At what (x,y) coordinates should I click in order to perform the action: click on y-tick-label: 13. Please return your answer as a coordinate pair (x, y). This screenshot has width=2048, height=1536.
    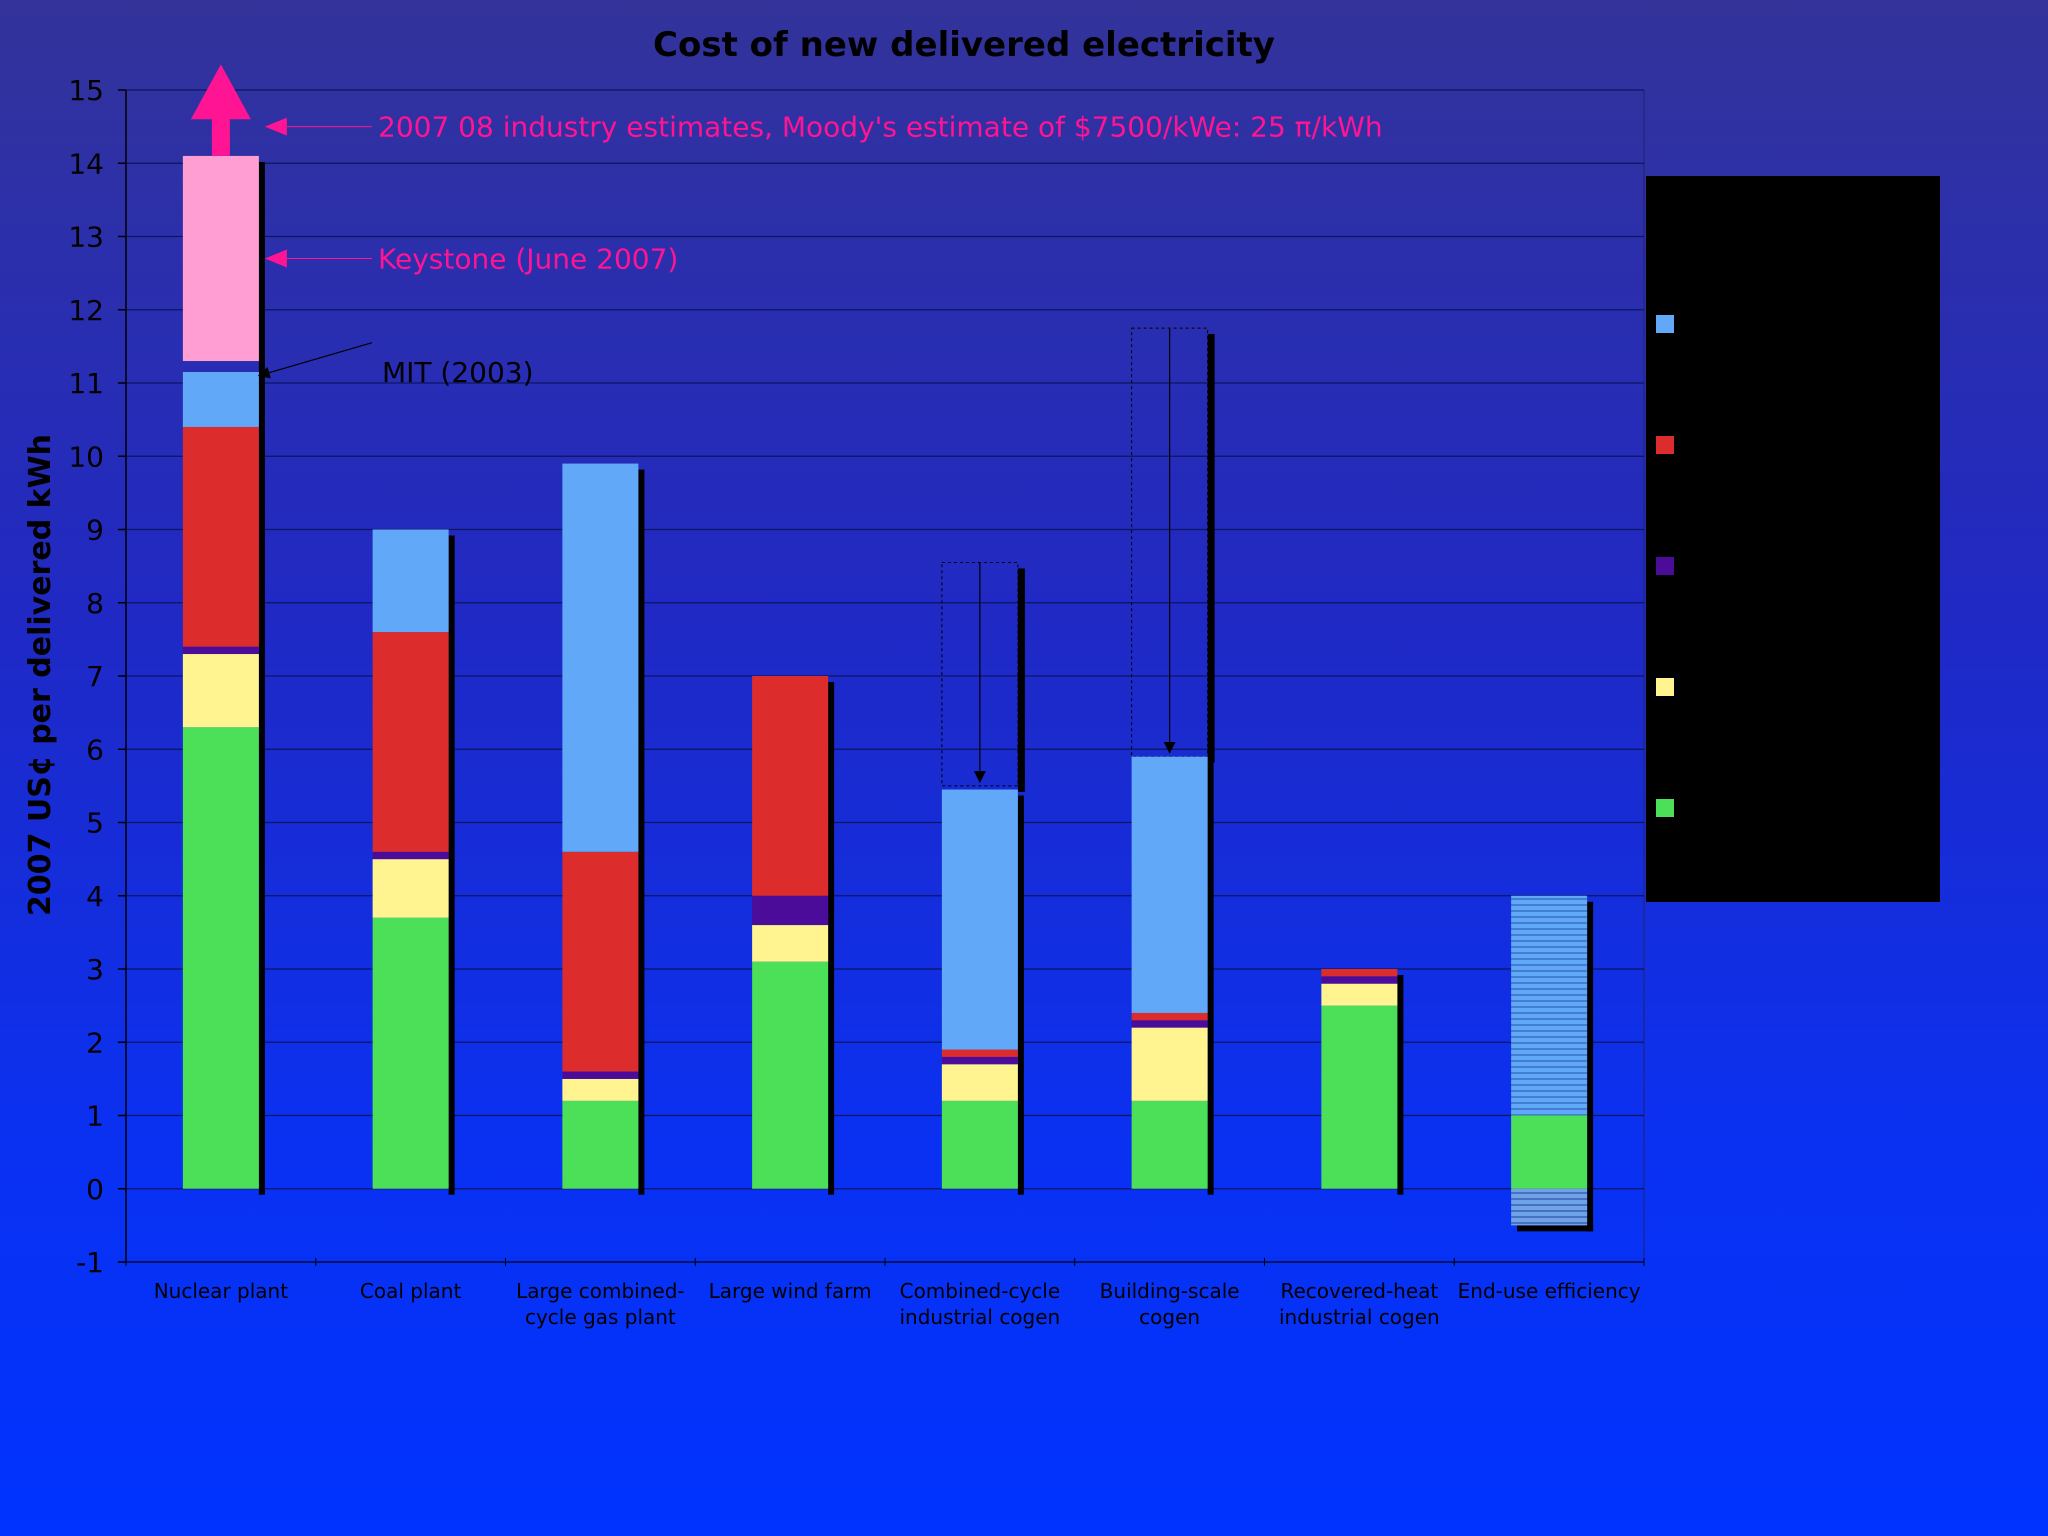
    Looking at the image, I should click on (86, 237).